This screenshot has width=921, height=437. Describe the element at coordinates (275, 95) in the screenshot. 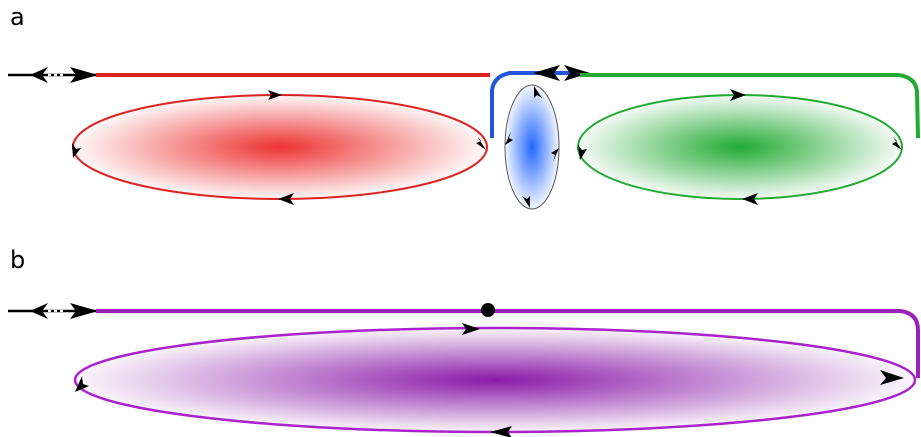

I see `red-loop-arrow-top-icon` at that location.